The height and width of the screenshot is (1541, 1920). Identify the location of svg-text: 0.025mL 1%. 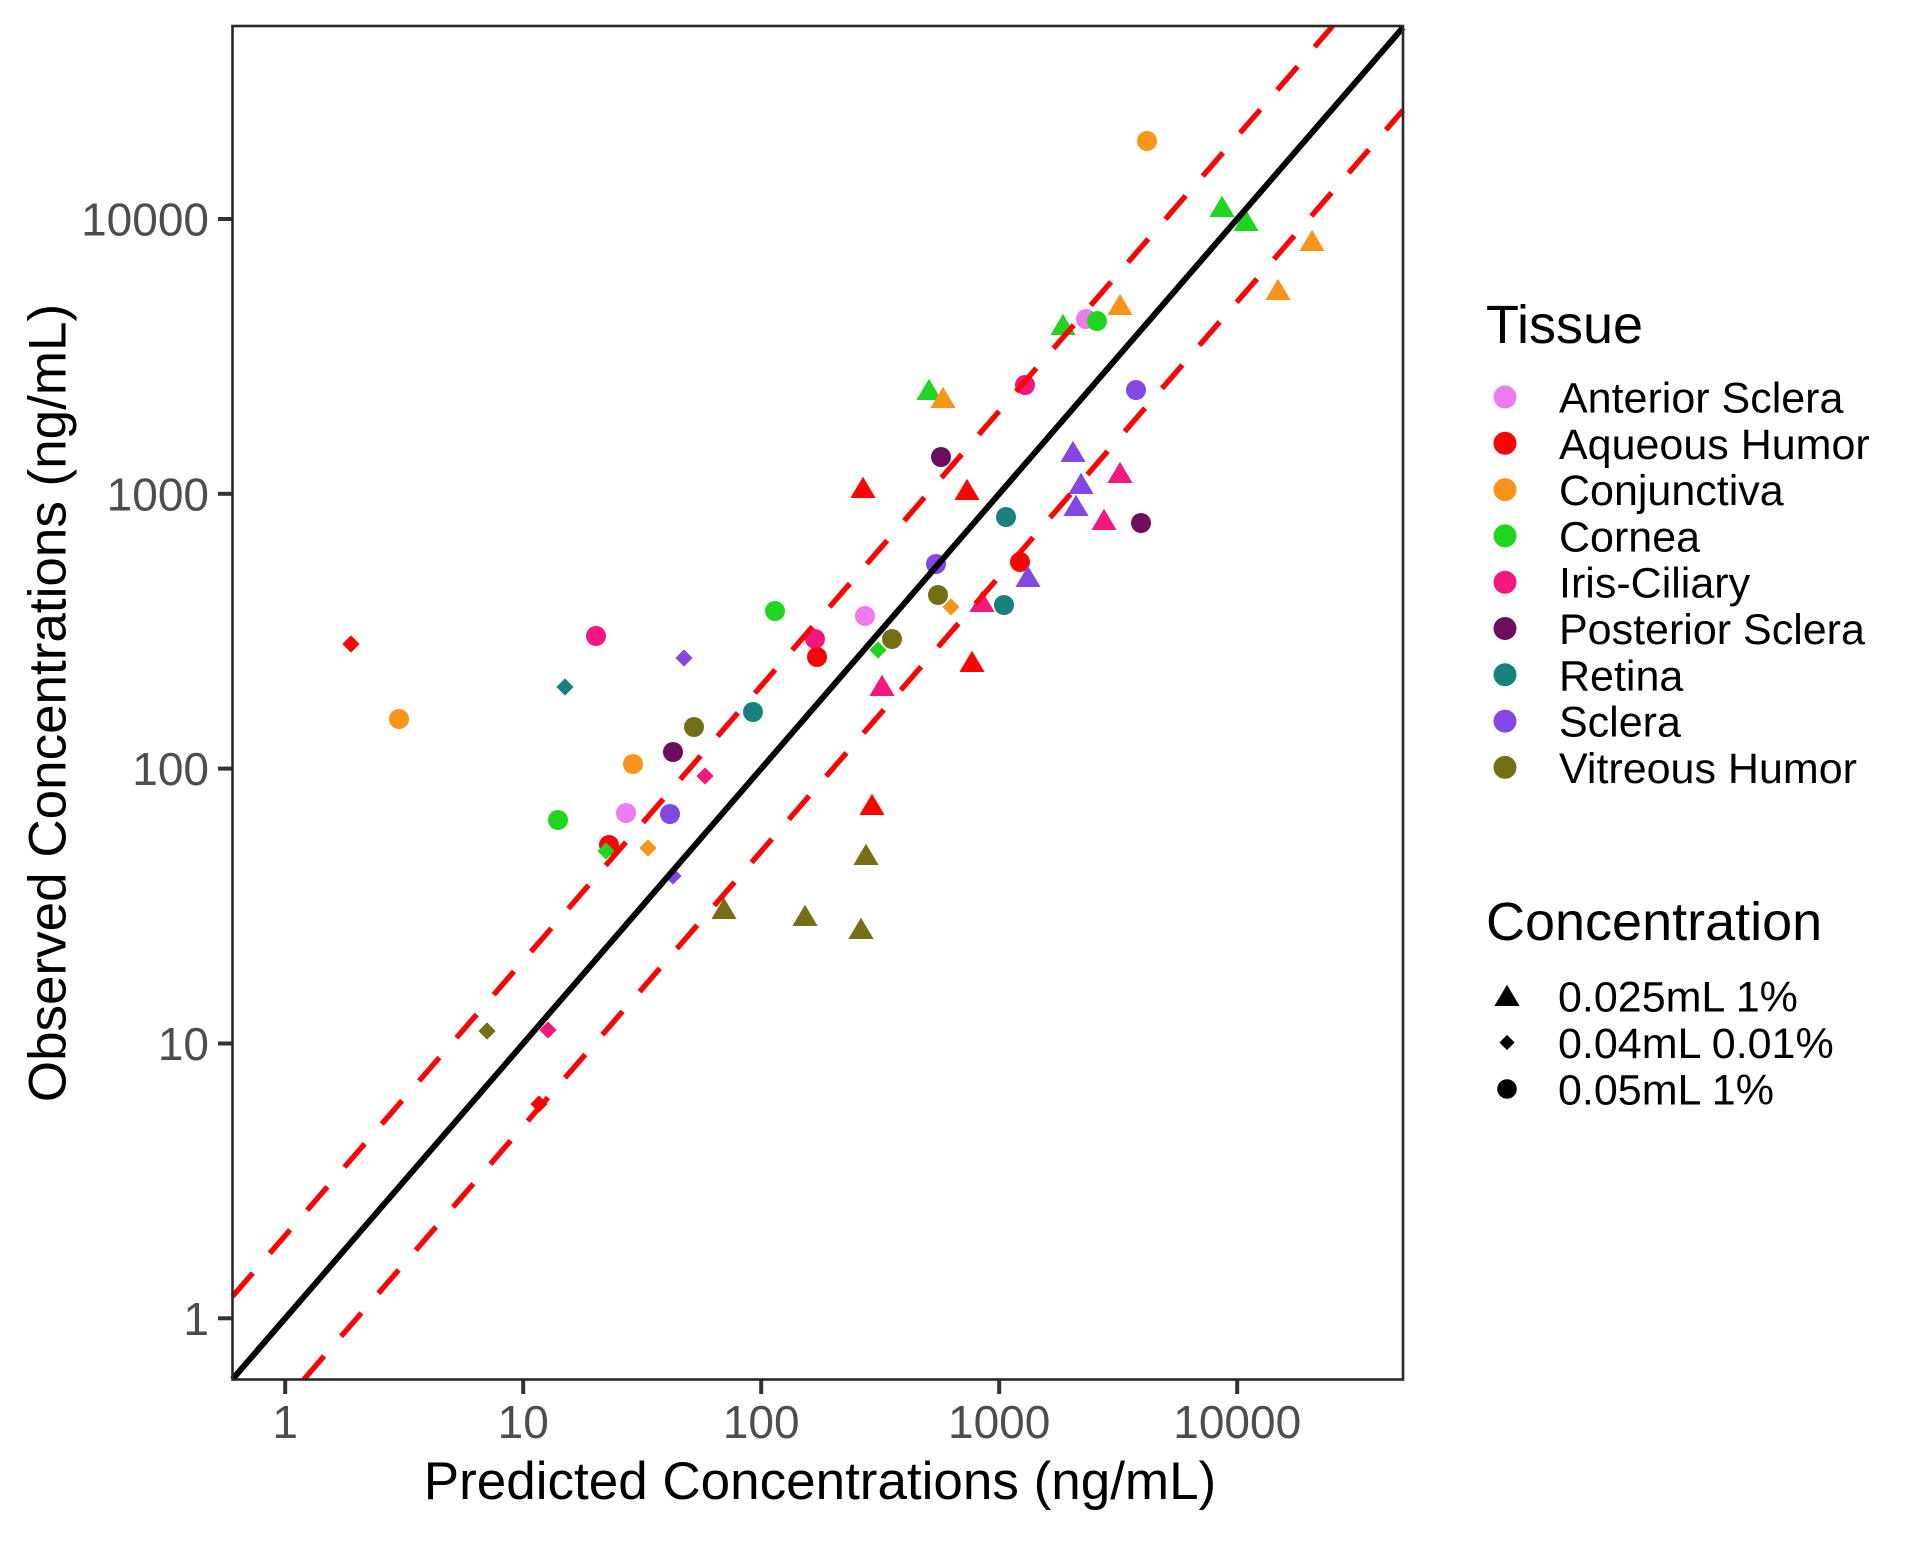
(1678, 998).